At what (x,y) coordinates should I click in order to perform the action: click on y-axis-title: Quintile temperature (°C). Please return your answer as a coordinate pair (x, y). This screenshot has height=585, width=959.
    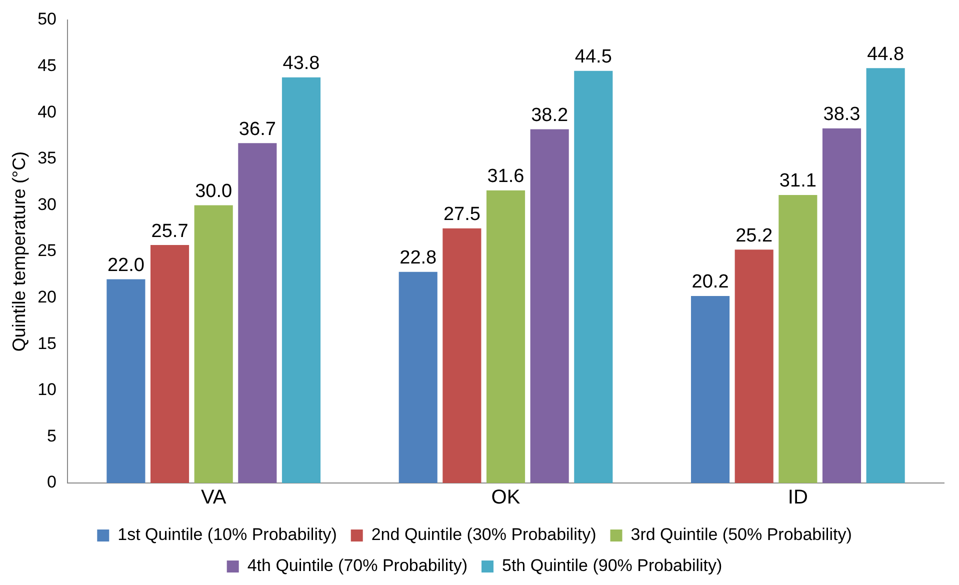
    Looking at the image, I should click on (18, 251).